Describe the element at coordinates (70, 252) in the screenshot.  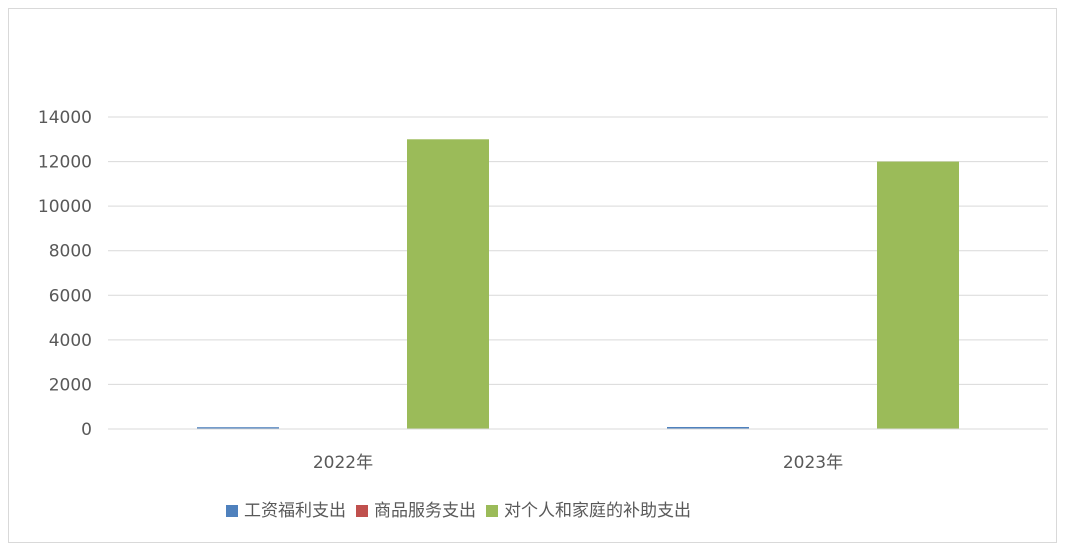
I see `y-tick-label: 8000` at that location.